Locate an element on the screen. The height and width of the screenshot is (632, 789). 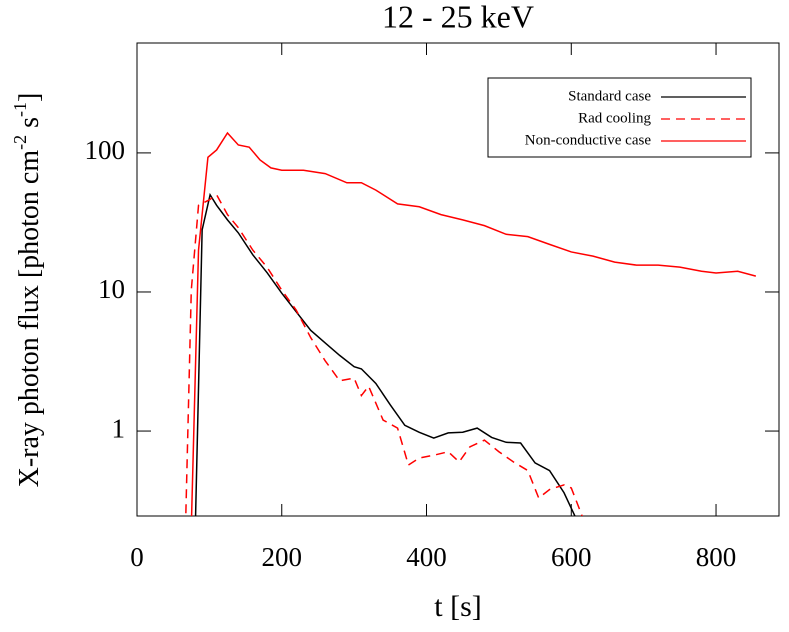
y-axis-label-part: -2 is located at coordinates (20, 142).